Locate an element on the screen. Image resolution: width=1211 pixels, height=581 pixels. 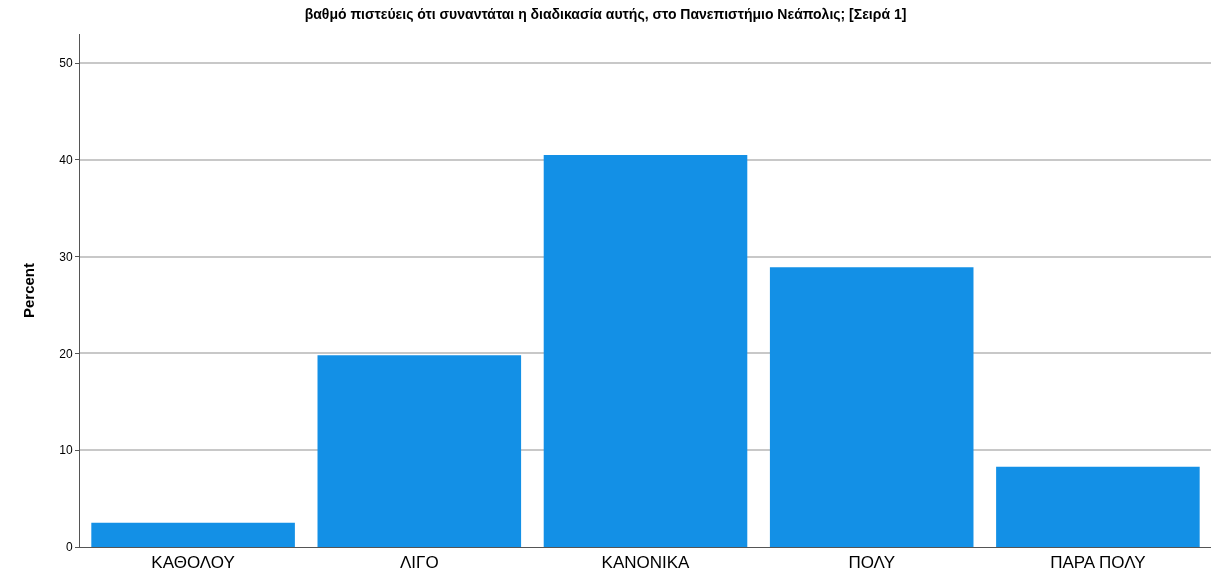
y-tick-label: 0 is located at coordinates (69, 547).